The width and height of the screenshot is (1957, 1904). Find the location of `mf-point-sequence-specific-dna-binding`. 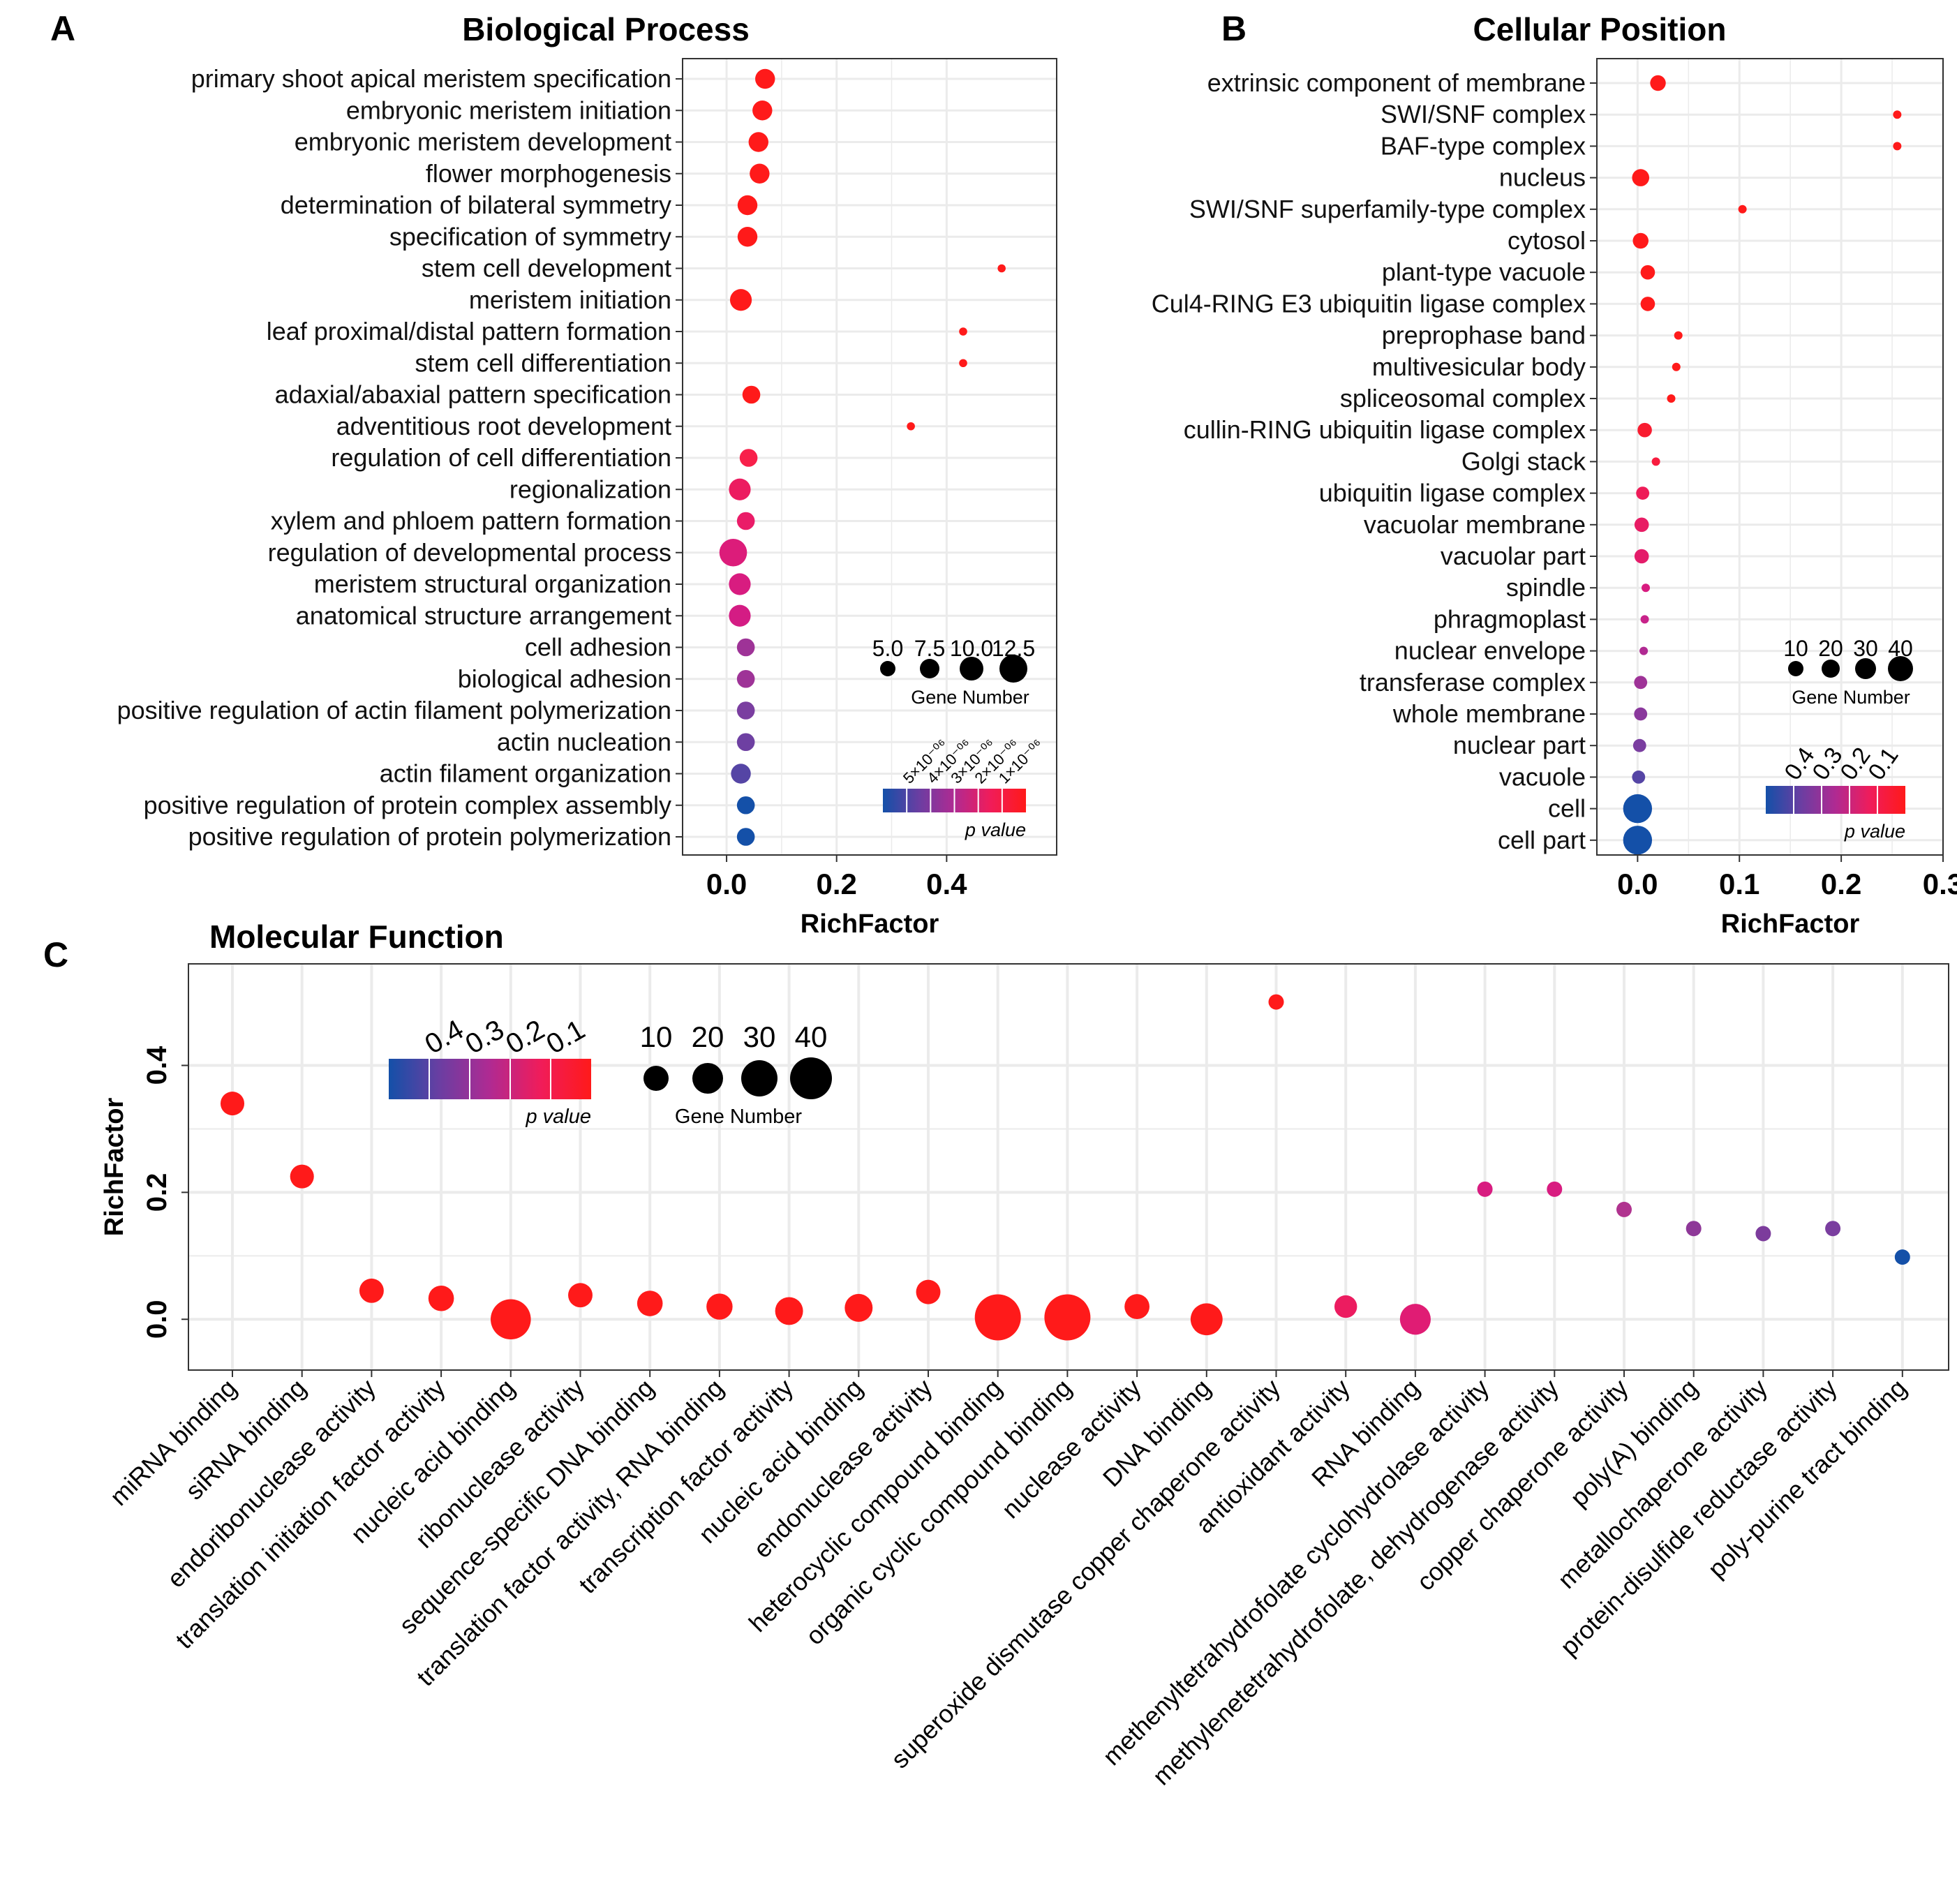

mf-point-sequence-specific-dna-binding is located at coordinates (650, 1303).